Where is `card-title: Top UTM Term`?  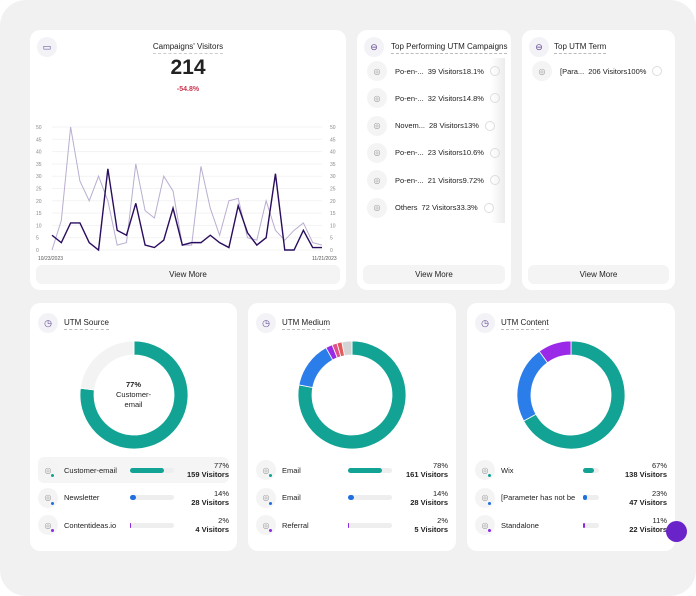 card-title: Top UTM Term is located at coordinates (580, 48).